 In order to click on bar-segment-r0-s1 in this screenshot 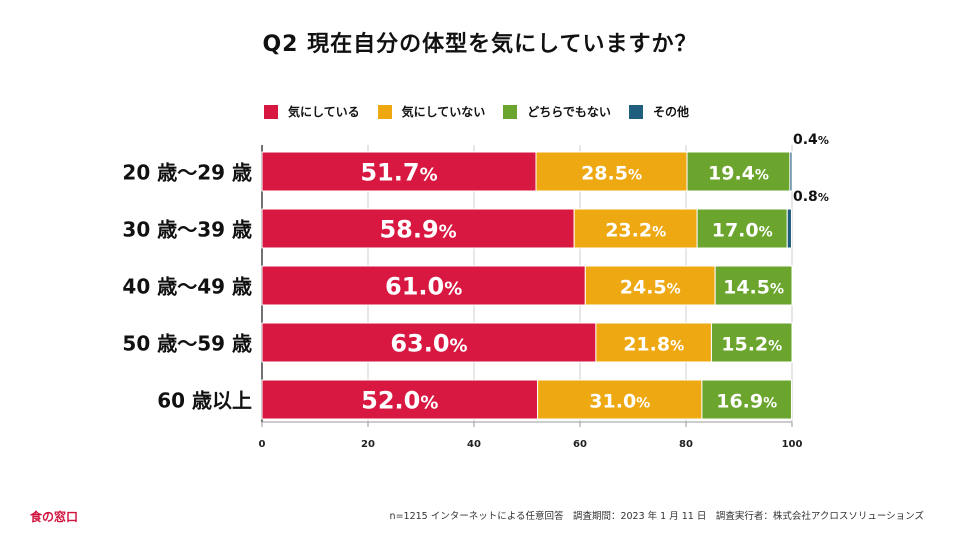, I will do `click(611, 171)`.